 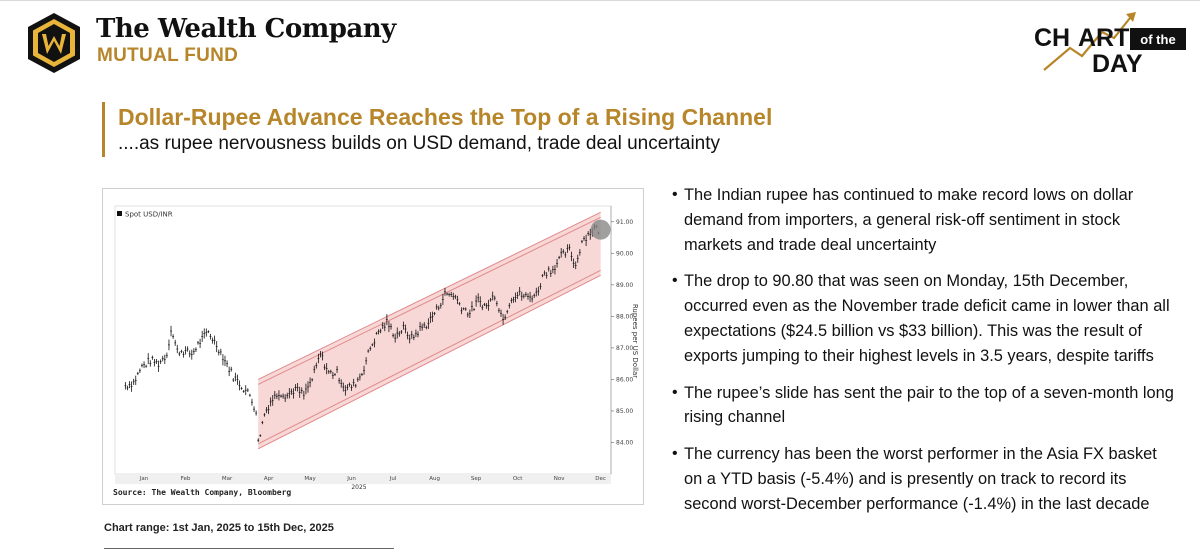 I want to click on brand-subtitle: MUTUAL FUND, so click(x=168, y=55).